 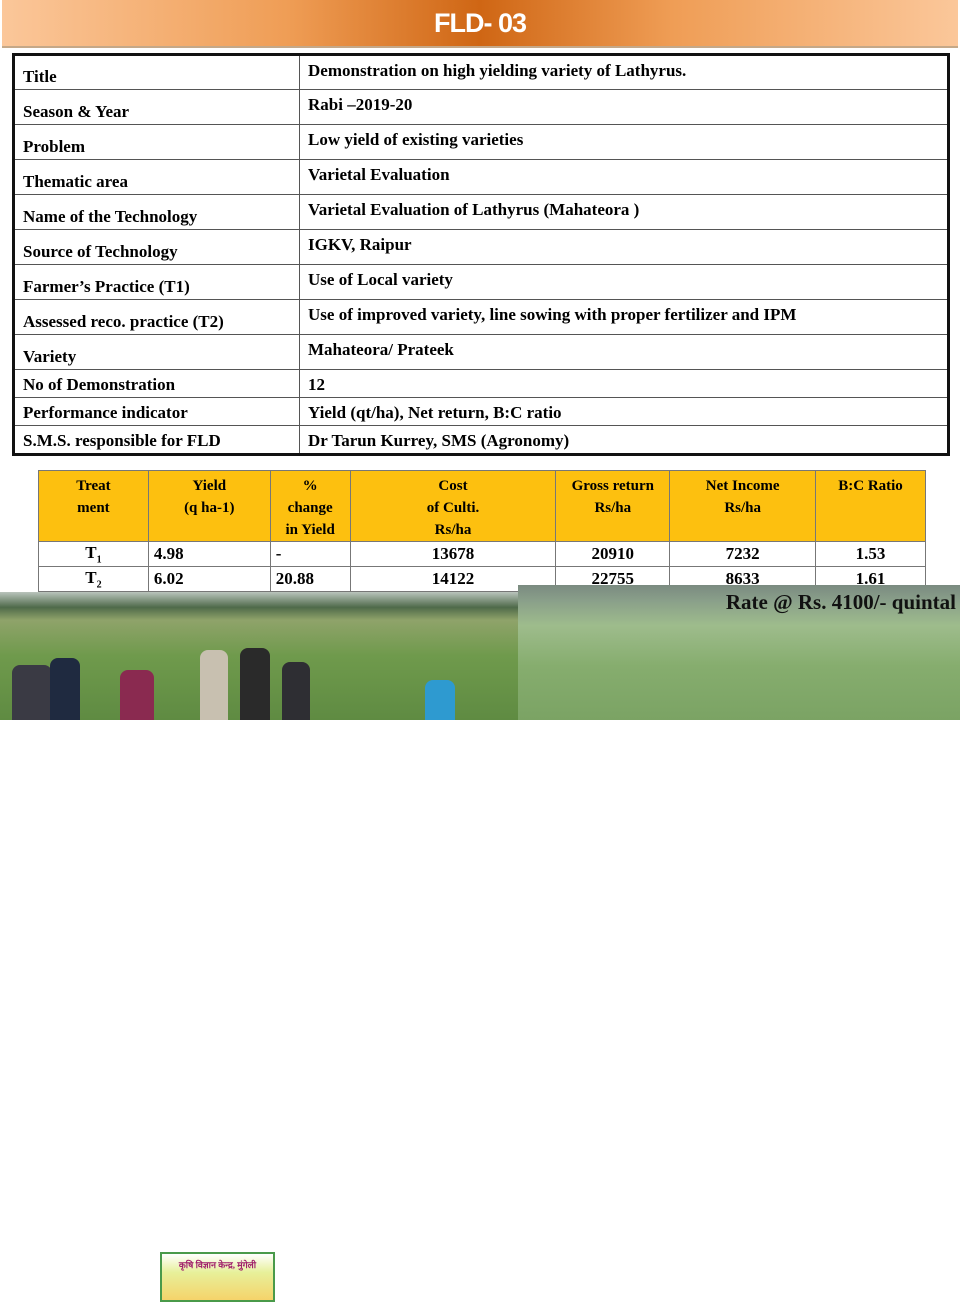 I want to click on header-line: (q ha-1), so click(x=209, y=508).